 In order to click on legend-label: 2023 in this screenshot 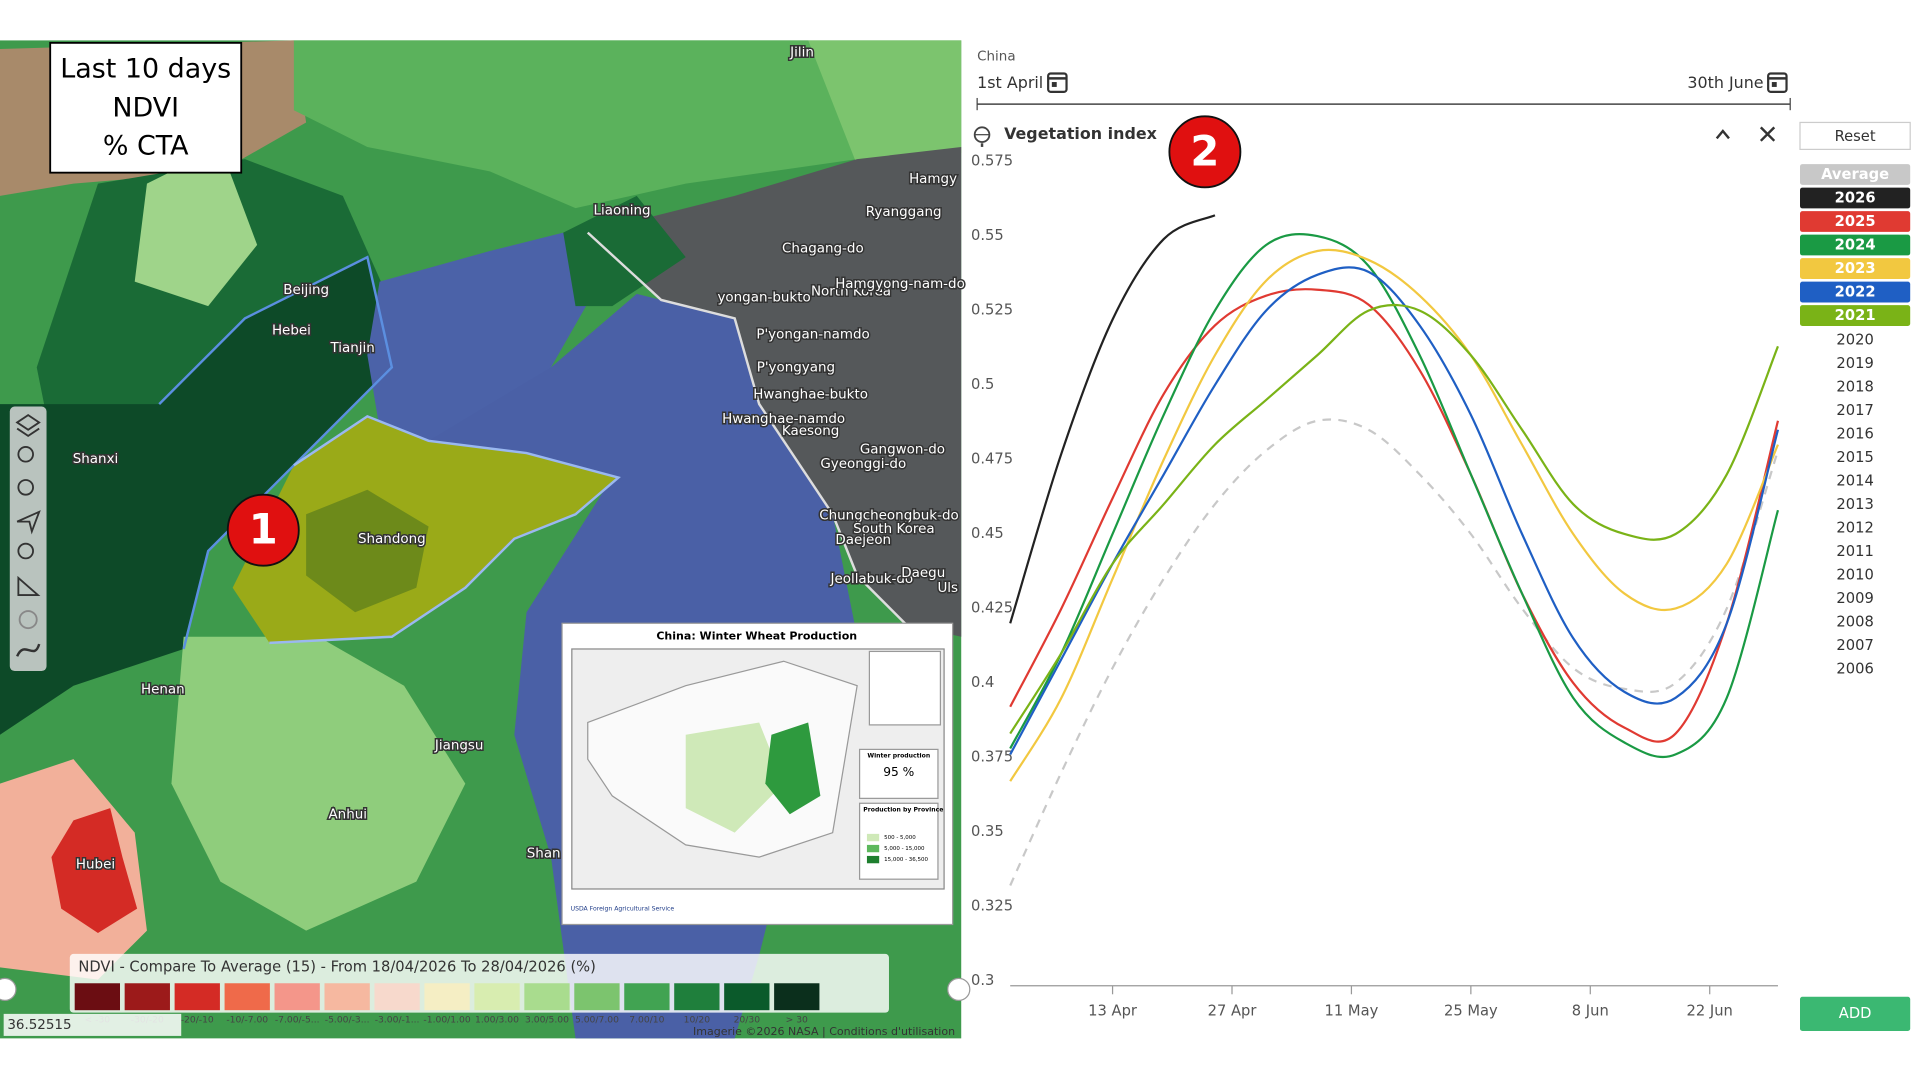, I will do `click(1855, 268)`.